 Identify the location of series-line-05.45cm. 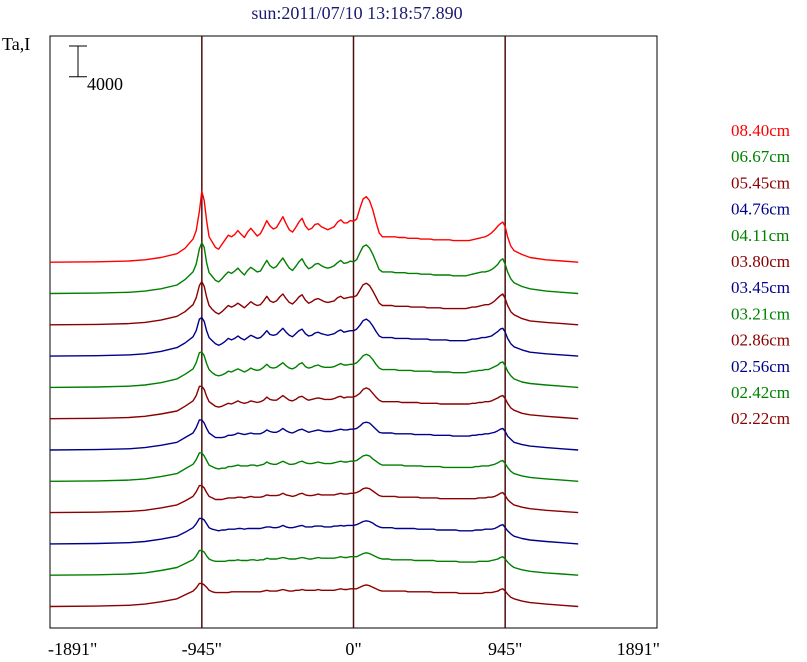
(314, 303).